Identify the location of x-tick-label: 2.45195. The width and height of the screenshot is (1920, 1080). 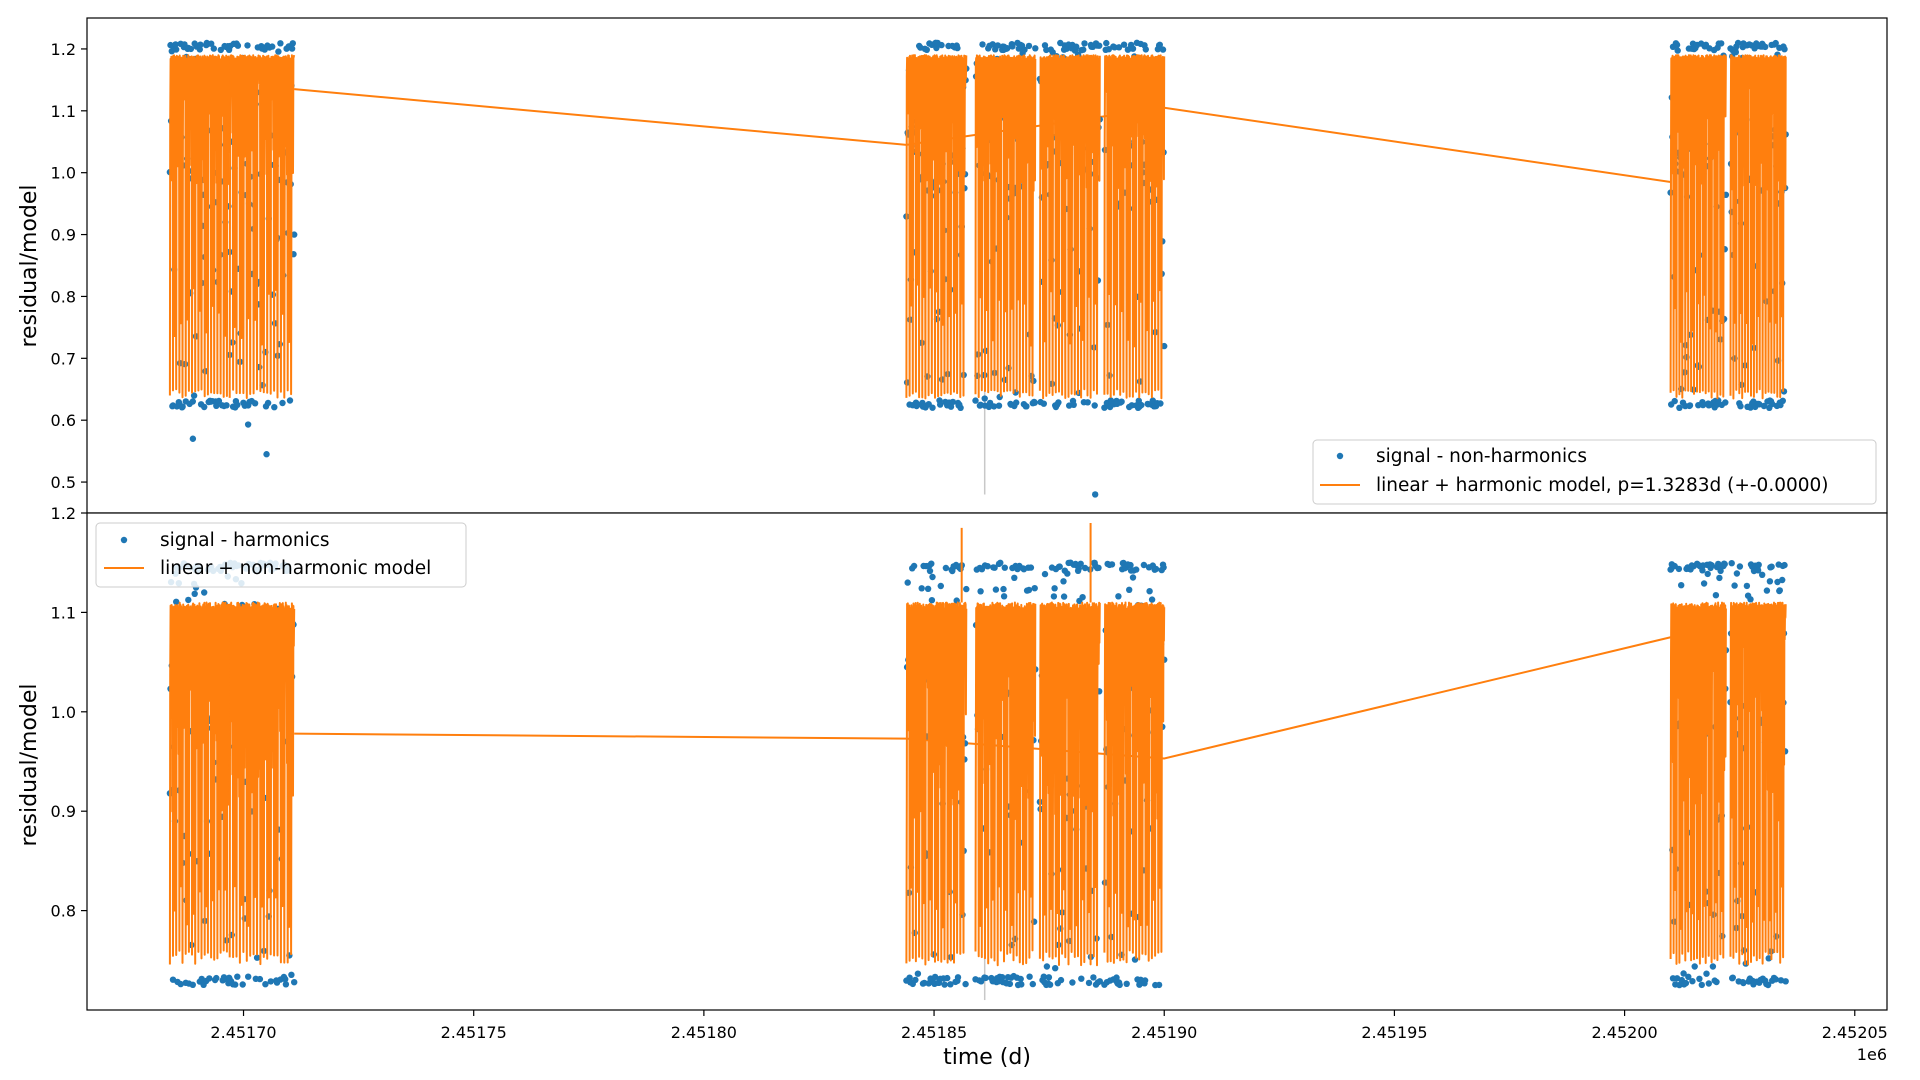
(1394, 1032).